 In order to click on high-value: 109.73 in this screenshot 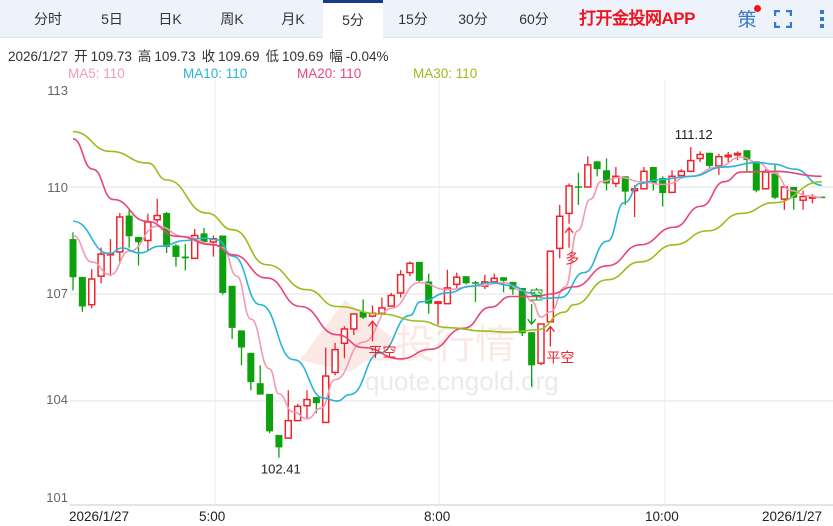, I will do `click(175, 56)`.